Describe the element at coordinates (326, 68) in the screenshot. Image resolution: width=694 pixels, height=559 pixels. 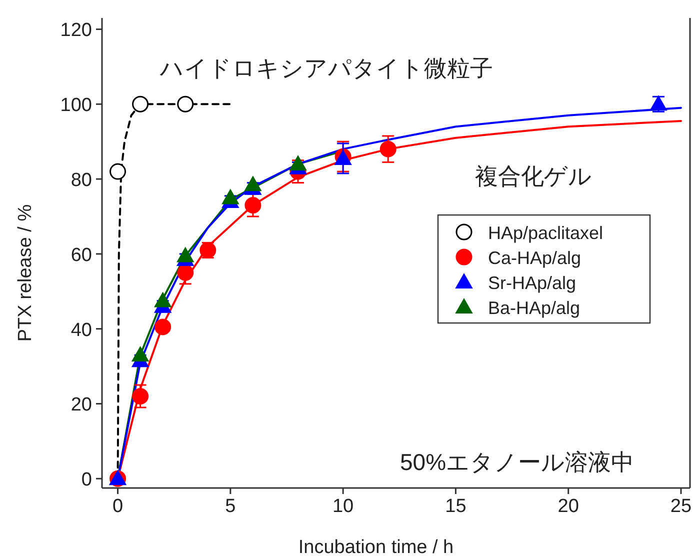
I see `annotation: ハイドロキシアパタイト微粒子` at that location.